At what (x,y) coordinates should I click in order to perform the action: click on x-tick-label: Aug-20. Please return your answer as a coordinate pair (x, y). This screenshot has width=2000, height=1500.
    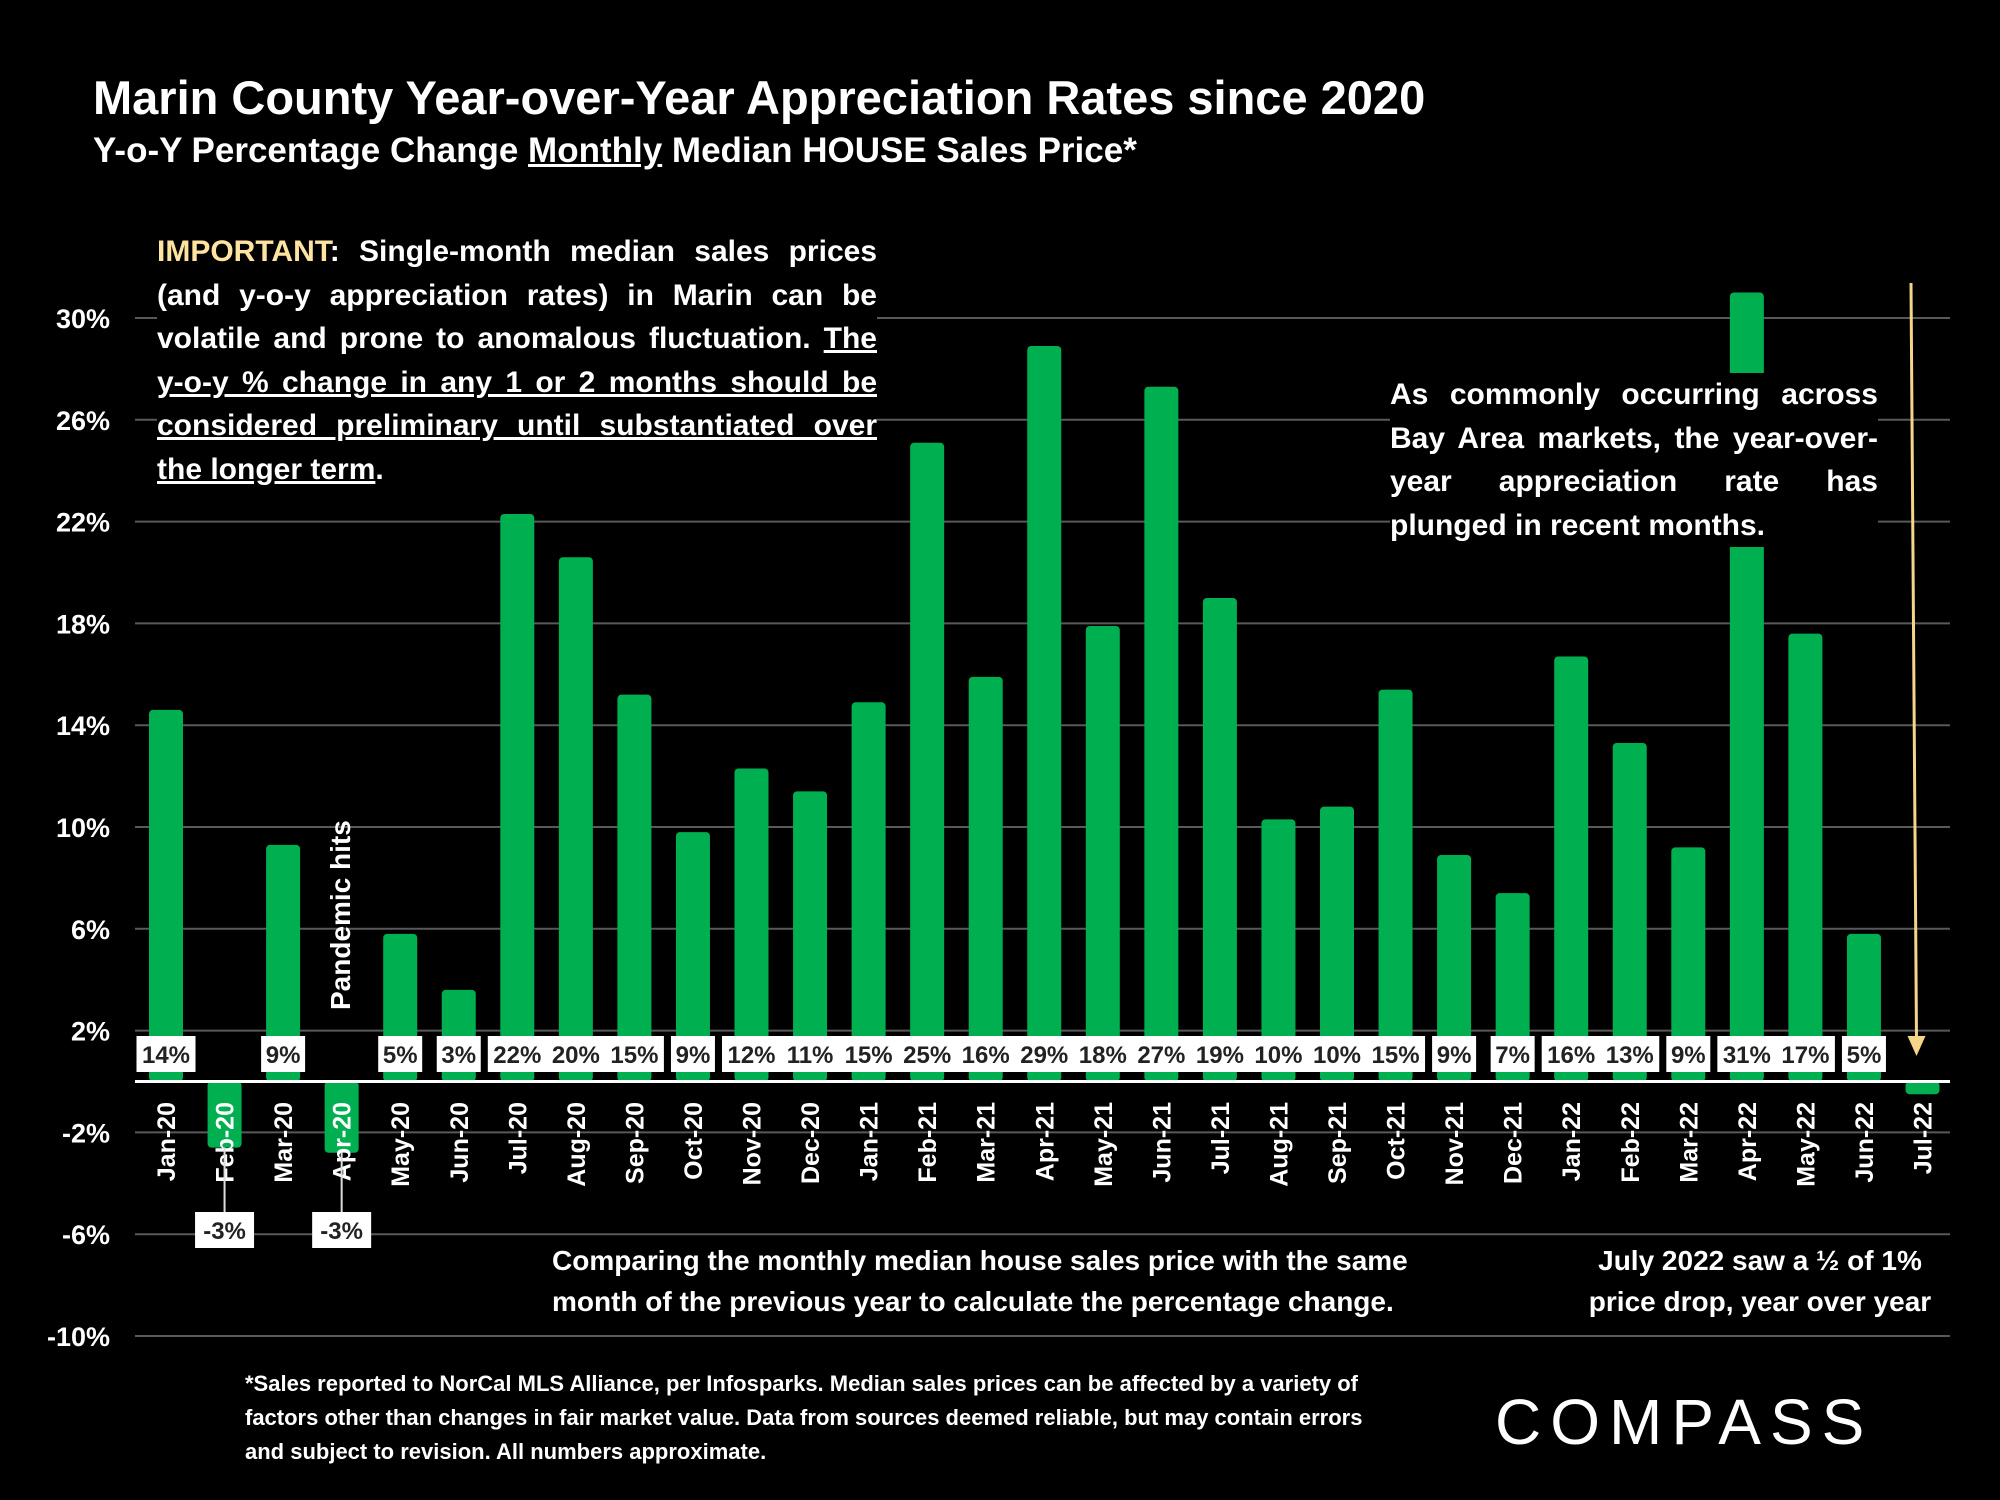
    Looking at the image, I should click on (577, 1144).